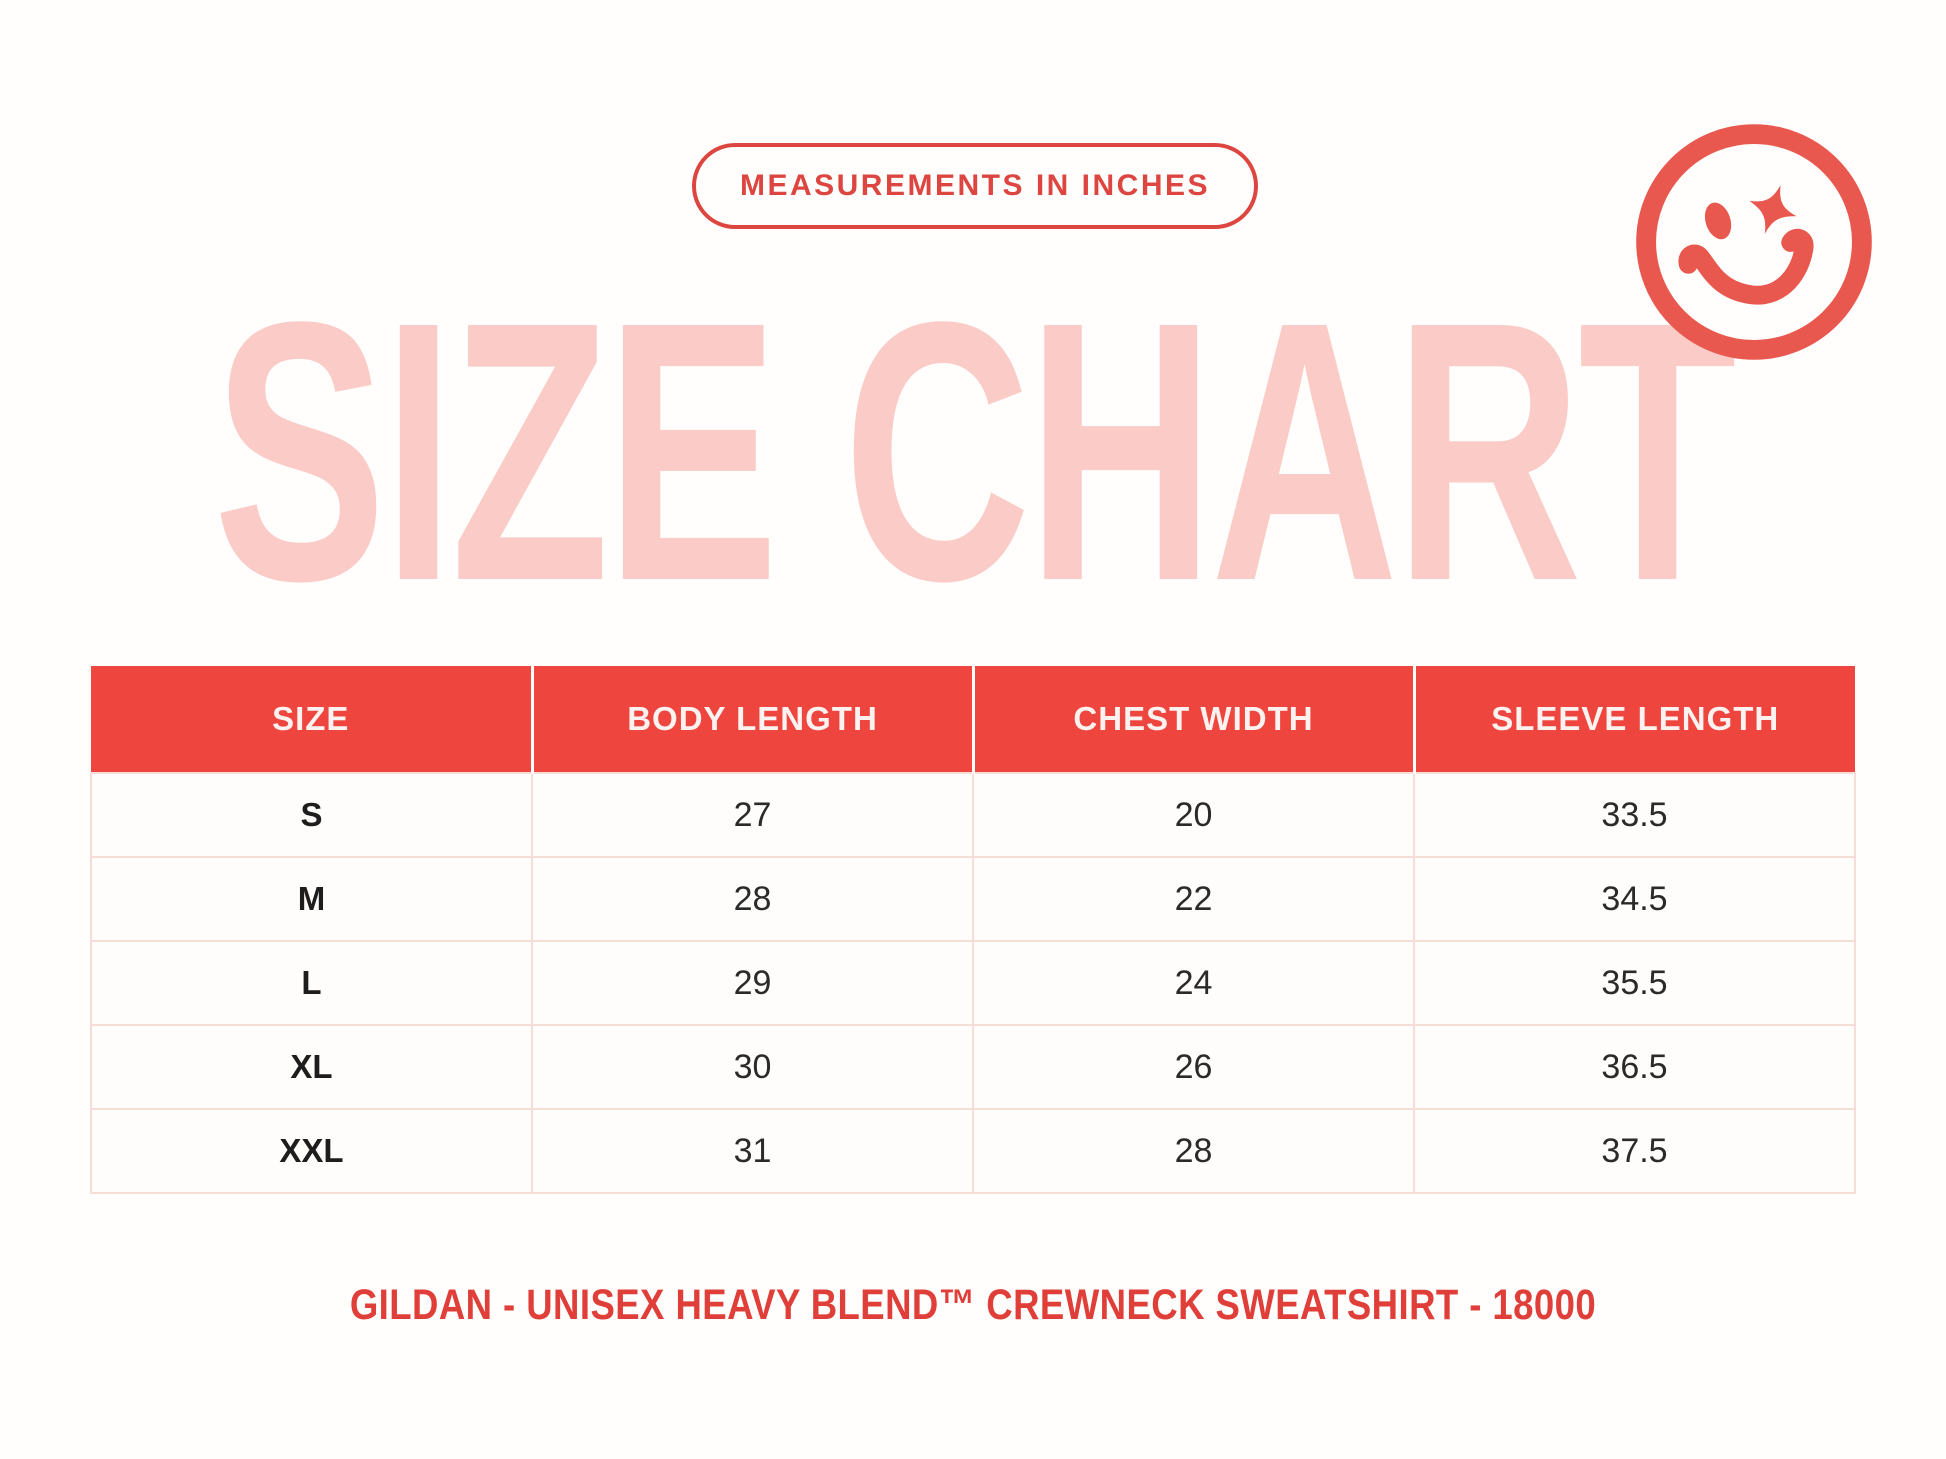 This screenshot has width=1946, height=1459. Describe the element at coordinates (1193, 899) in the screenshot. I see `cell-chest-width: 22` at that location.